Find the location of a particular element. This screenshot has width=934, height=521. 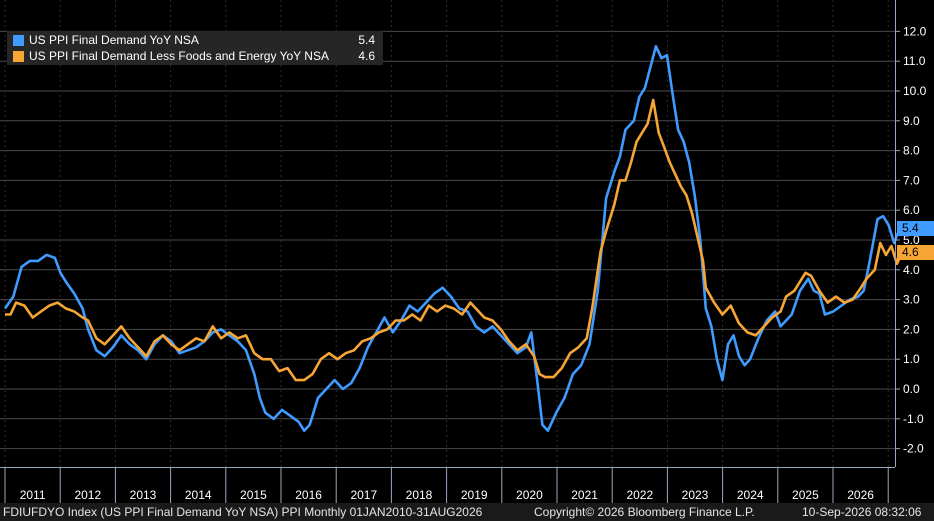

x-tick-label: 2016 is located at coordinates (308, 495).